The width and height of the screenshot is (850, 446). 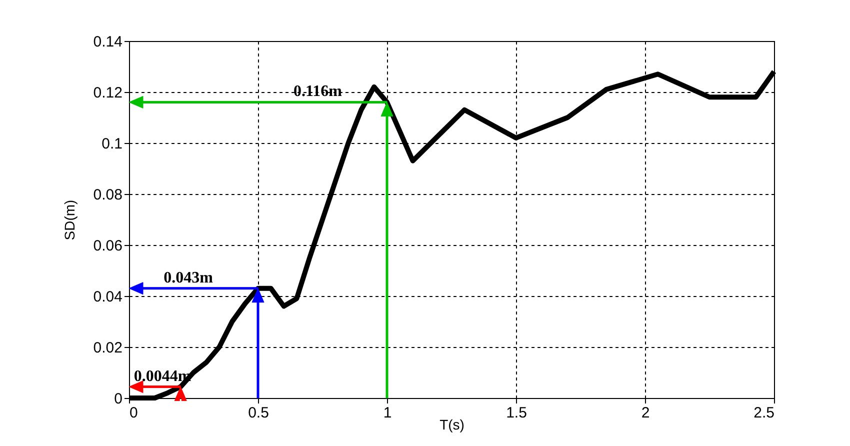 I want to click on x-tick-label: 0, so click(x=134, y=413).